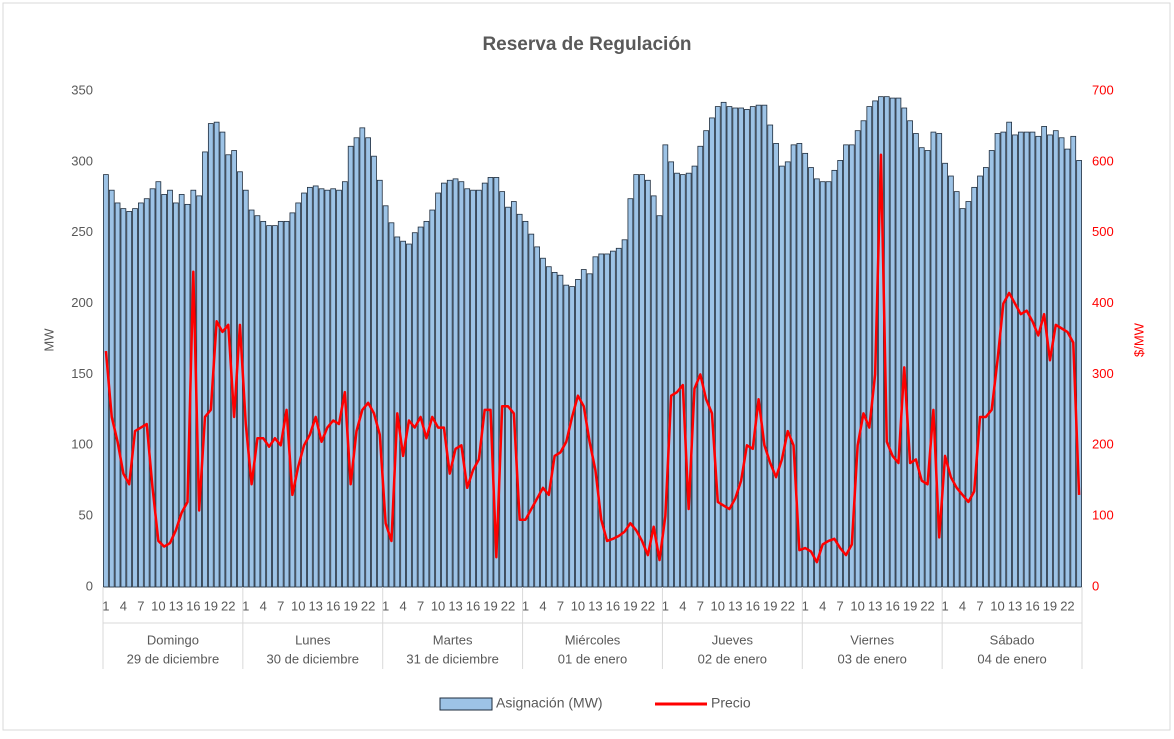  Describe the element at coordinates (1103, 515) in the screenshot. I see `y2-tick-label: 100` at that location.